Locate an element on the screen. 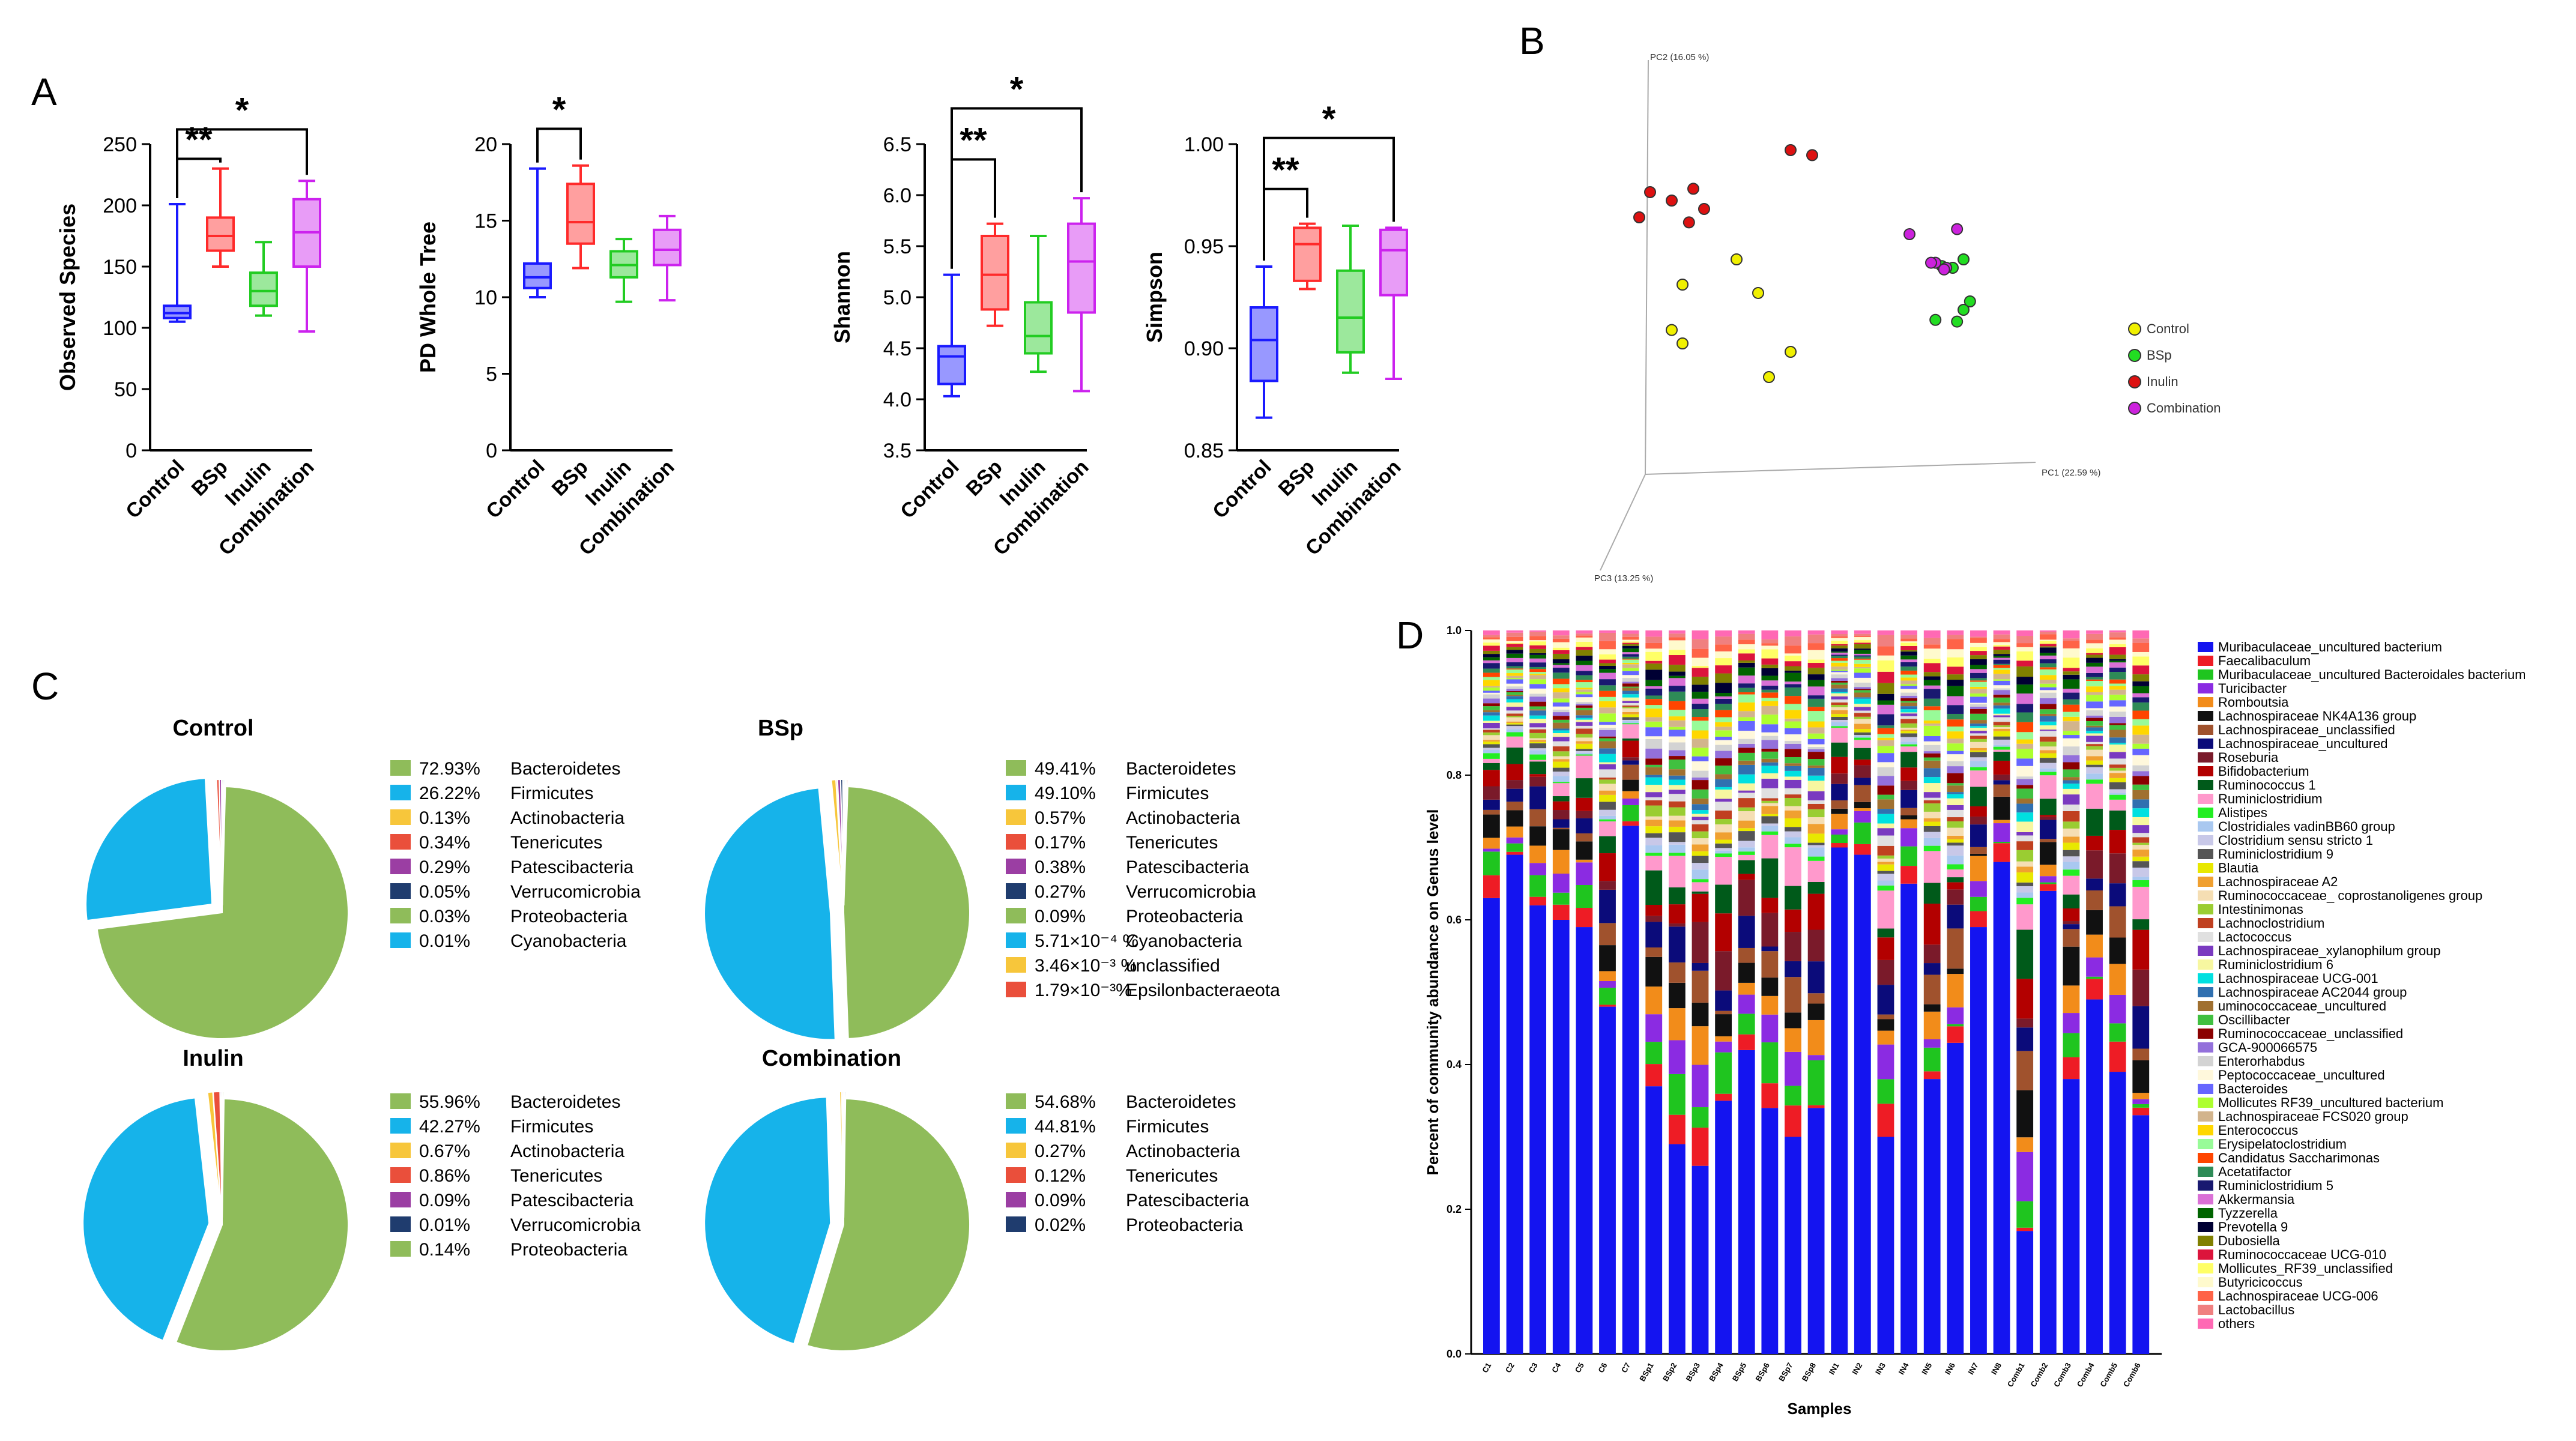 Image resolution: width=2576 pixels, height=1441 pixels. pie-legend-value: 55.96% is located at coordinates (449, 1102).